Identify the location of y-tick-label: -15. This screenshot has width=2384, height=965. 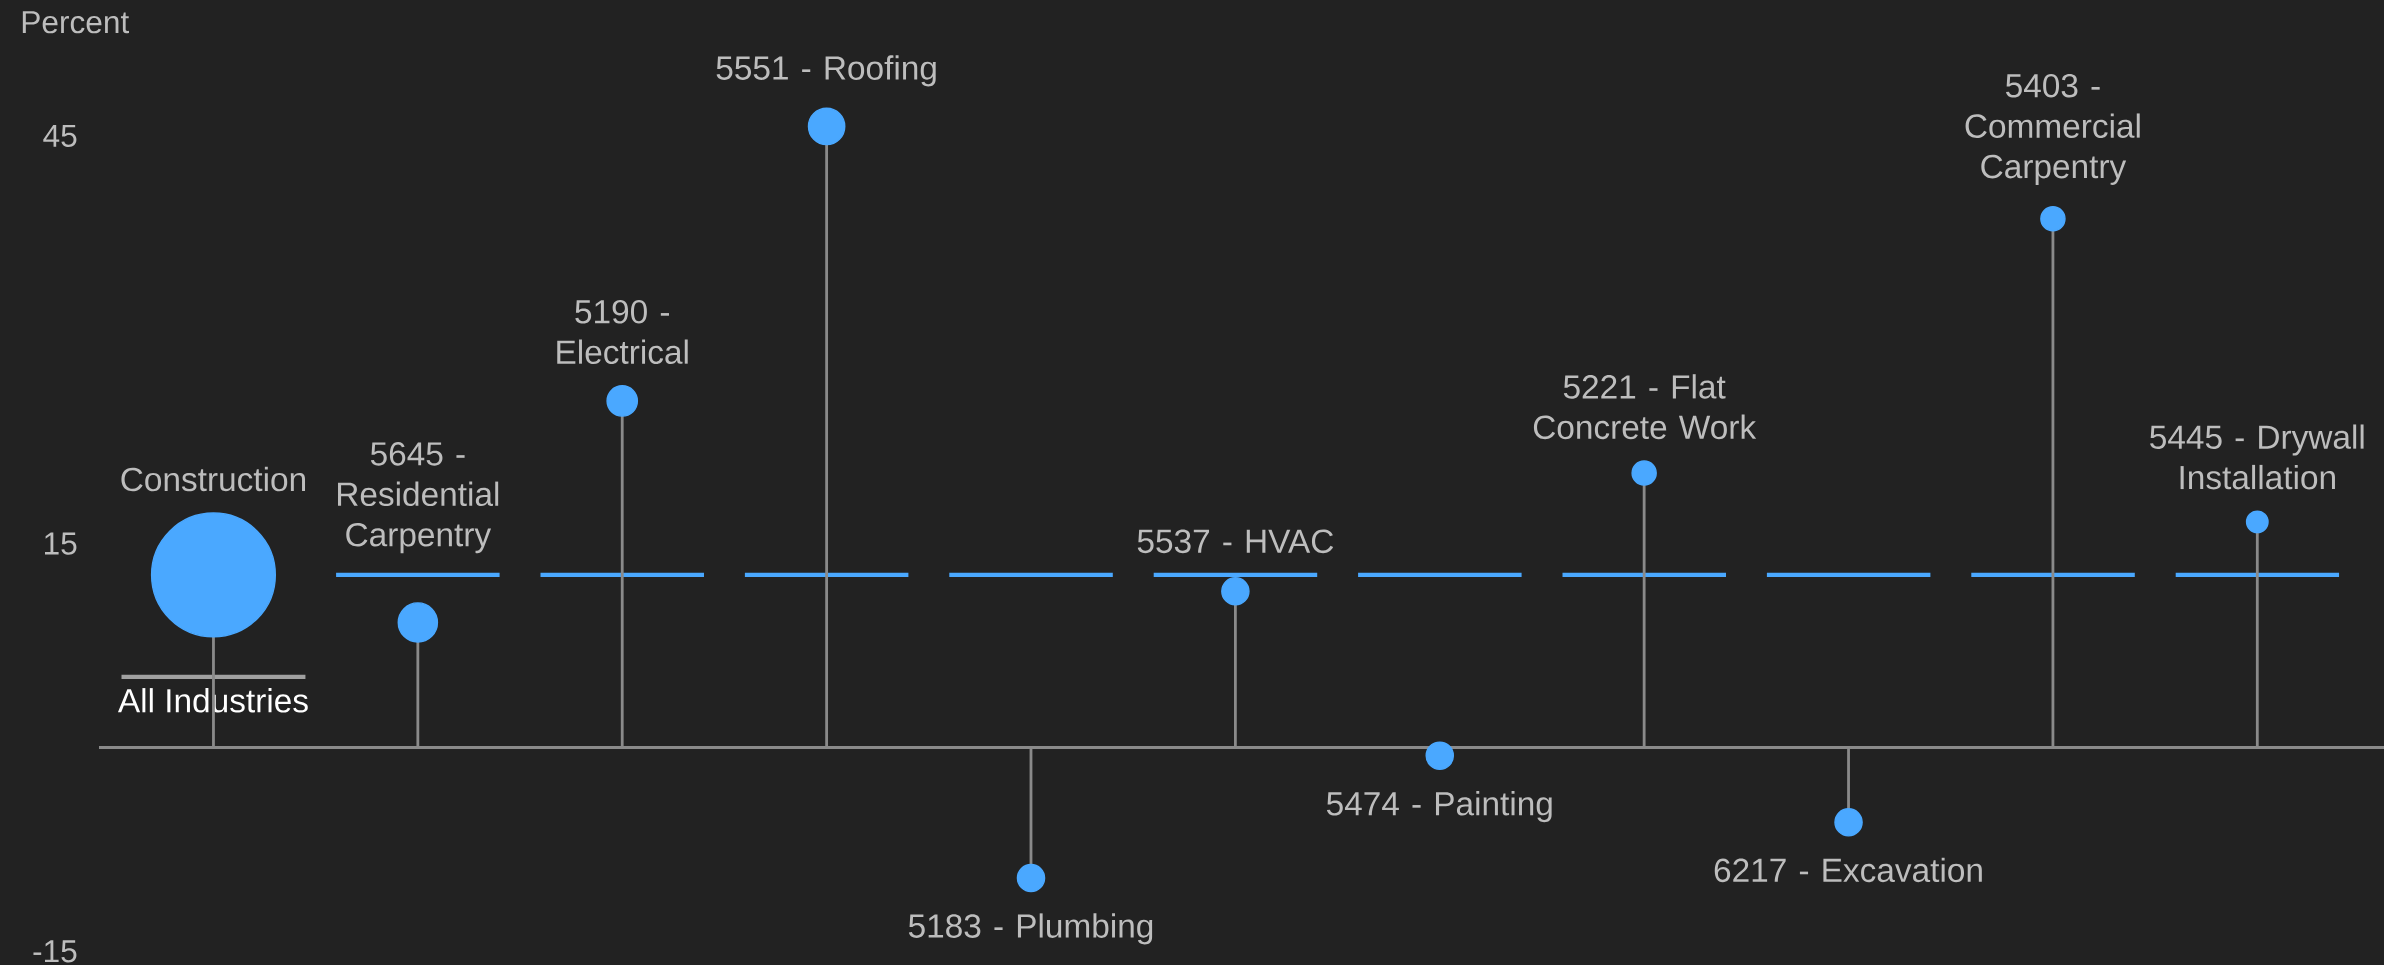
(55, 951).